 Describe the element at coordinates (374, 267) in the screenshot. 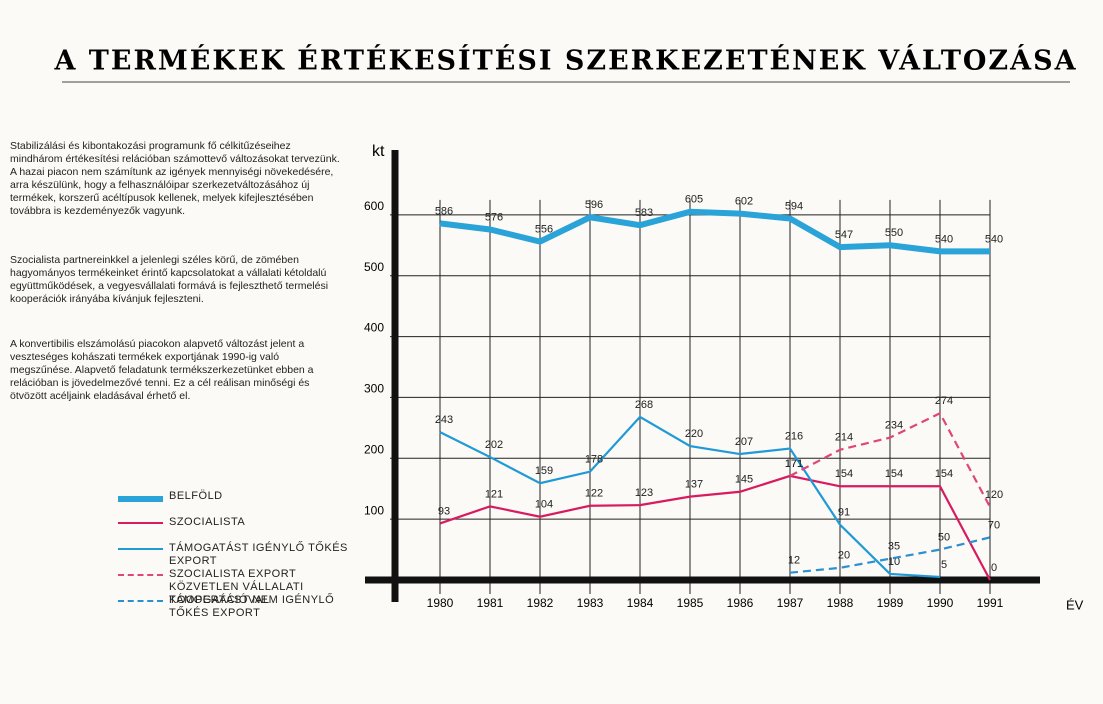

I see `y-tick-label: 500` at that location.